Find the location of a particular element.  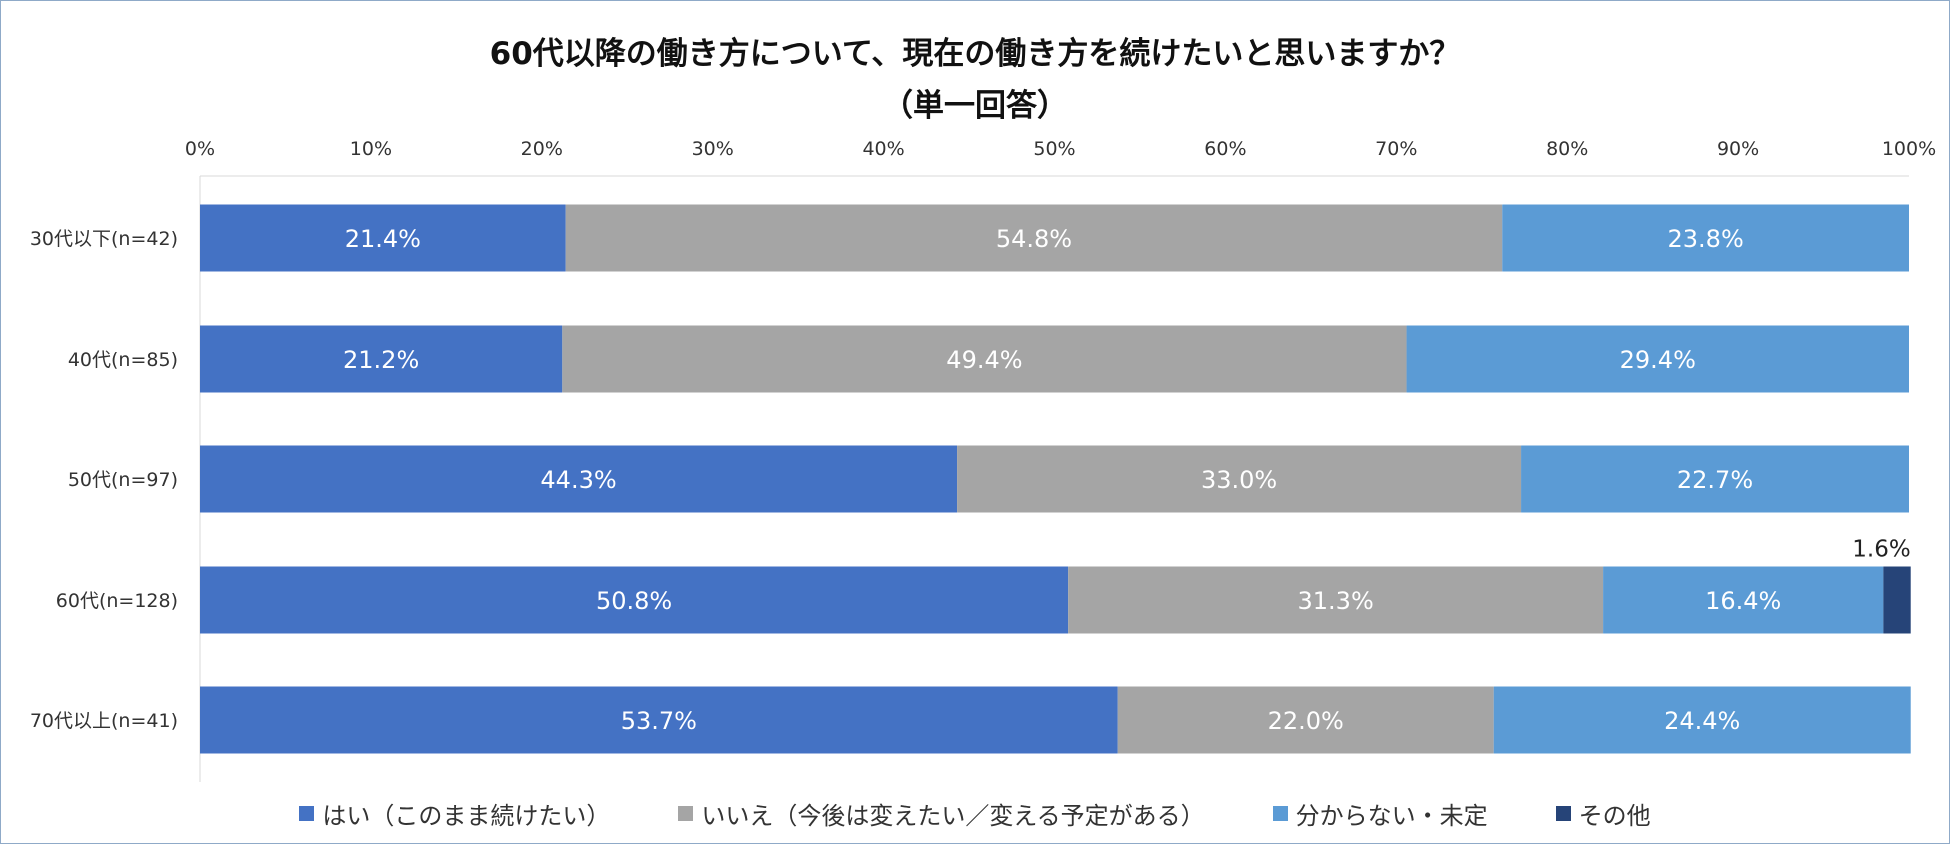

x-tick-label: 100% is located at coordinates (1909, 149).